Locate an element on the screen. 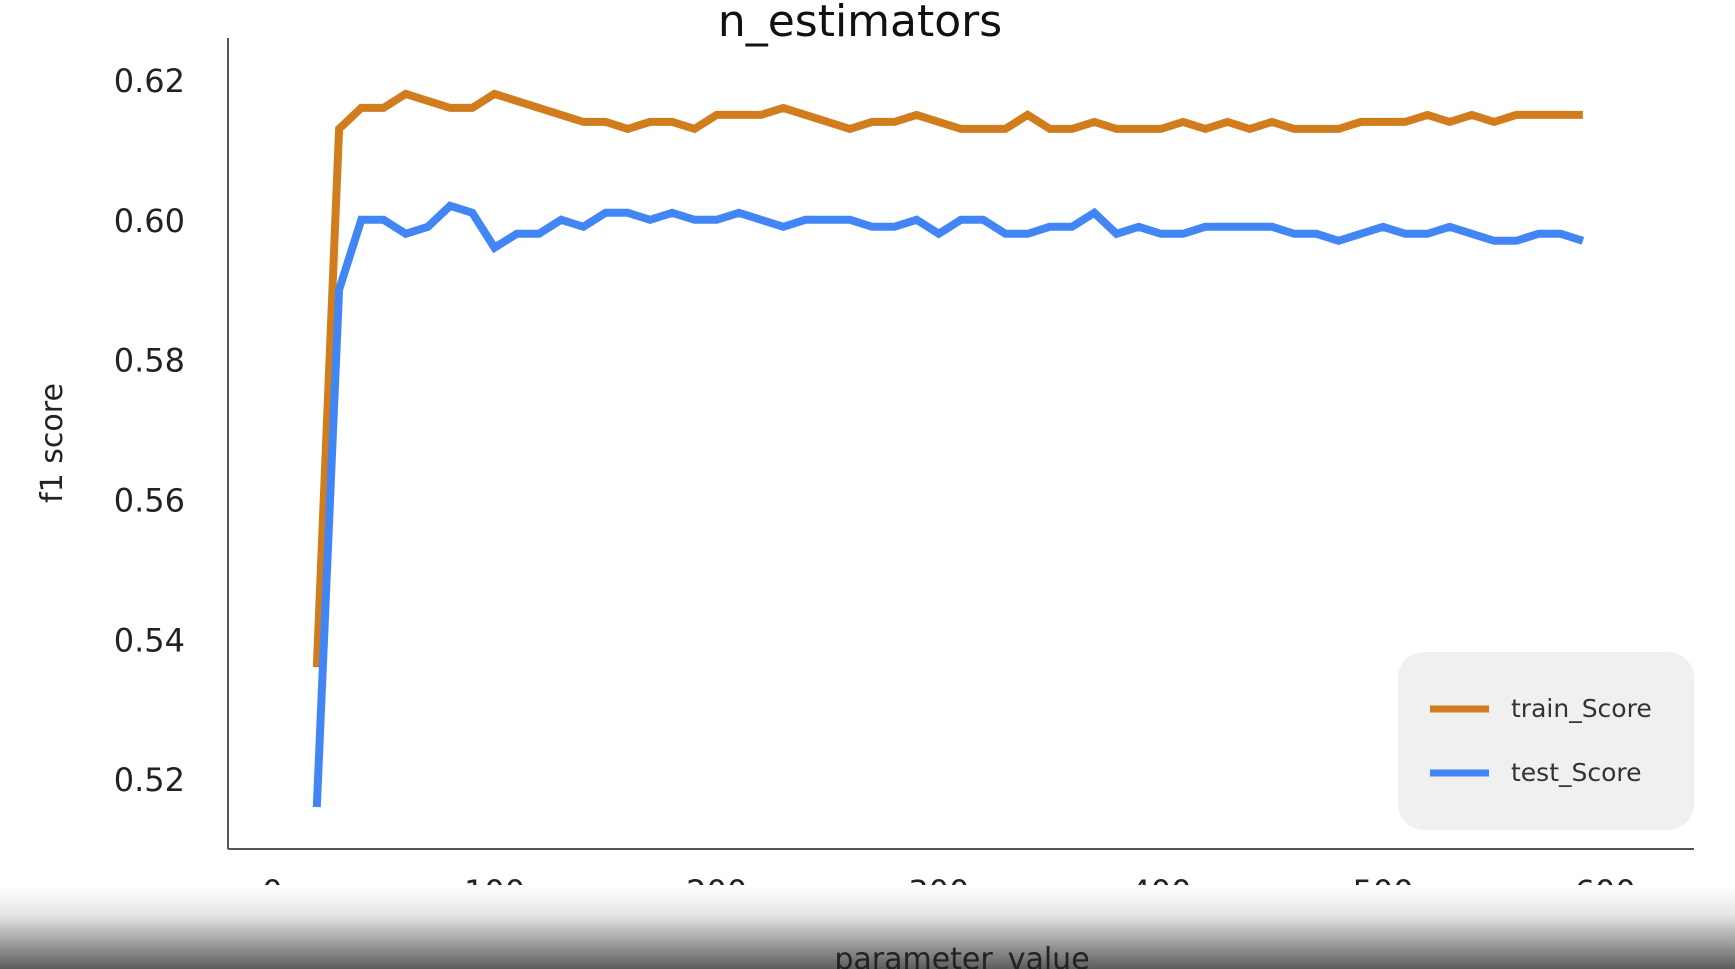  y-tick-label: 0.62 is located at coordinates (149, 81).